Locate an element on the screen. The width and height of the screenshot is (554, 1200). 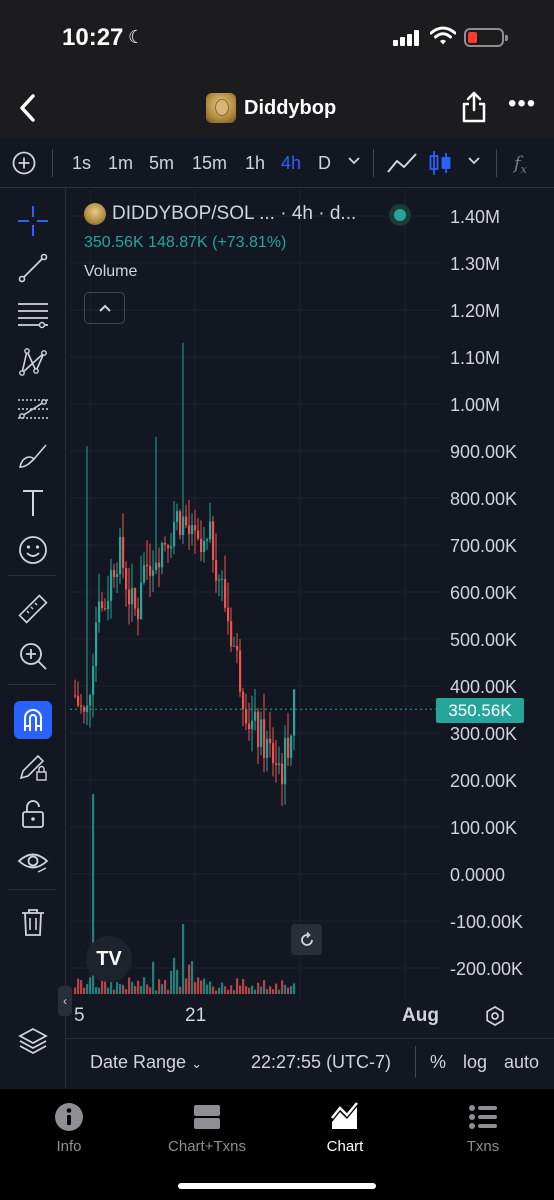
back-chevron-icon is located at coordinates (28, 108).